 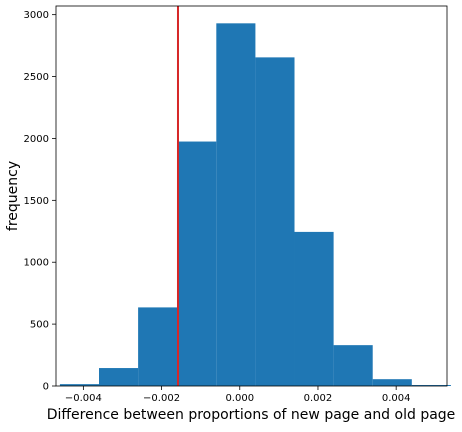 What do you see at coordinates (39, 325) in the screenshot?
I see `y-tick-label-1: 500` at bounding box center [39, 325].